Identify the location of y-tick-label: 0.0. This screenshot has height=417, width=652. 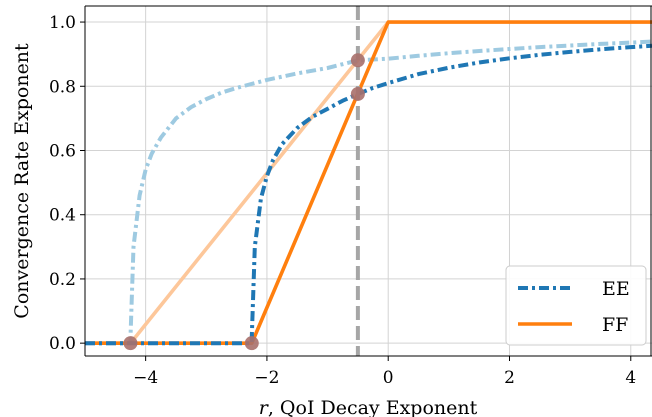
(62, 344).